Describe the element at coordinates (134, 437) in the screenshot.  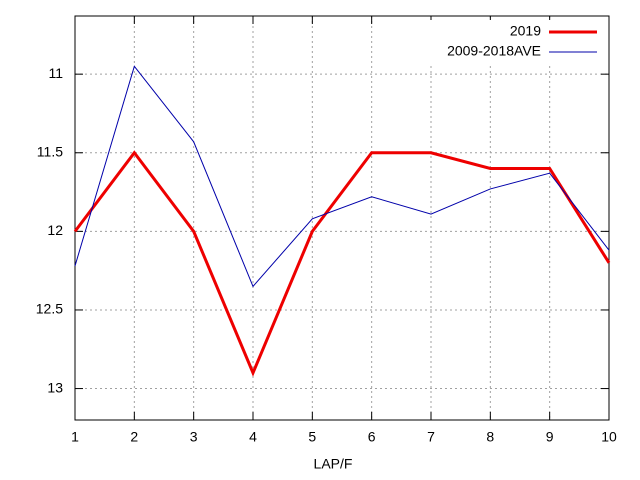
I see `x-tick-label: 2` at that location.